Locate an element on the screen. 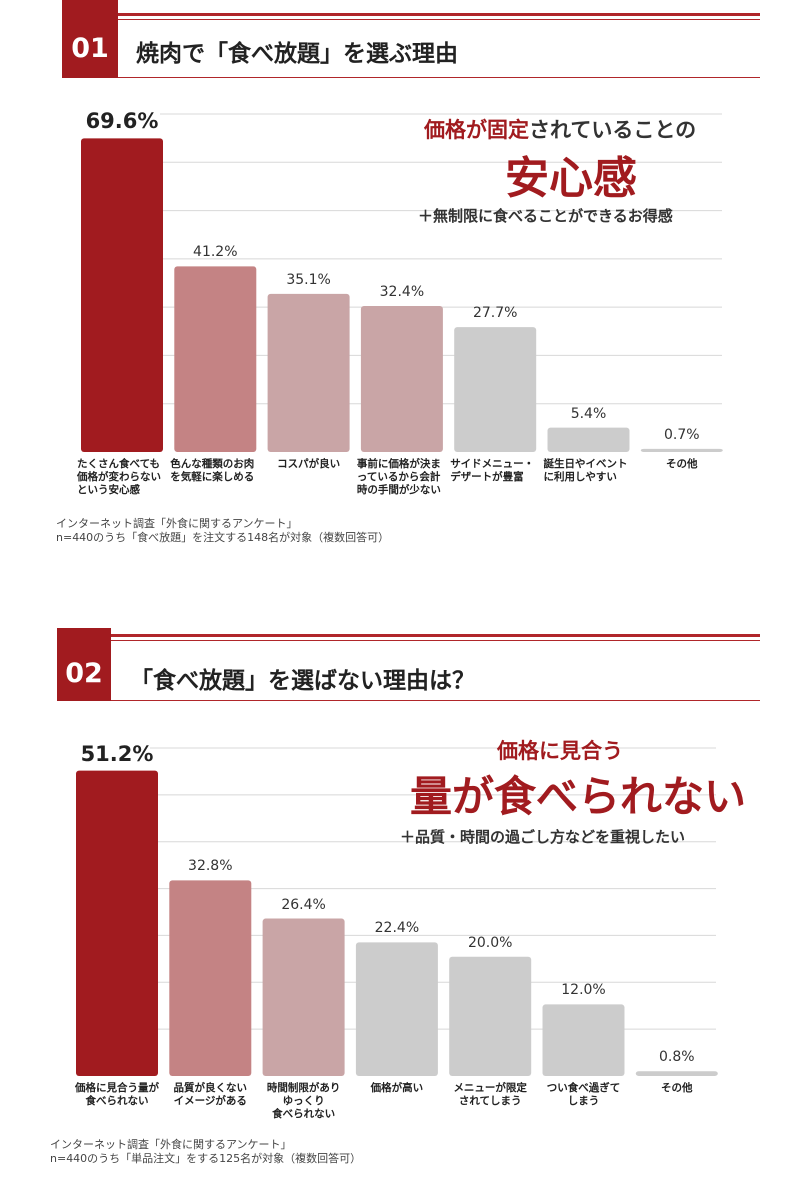  headline-line1: 価格が固定されていることの is located at coordinates (560, 129).